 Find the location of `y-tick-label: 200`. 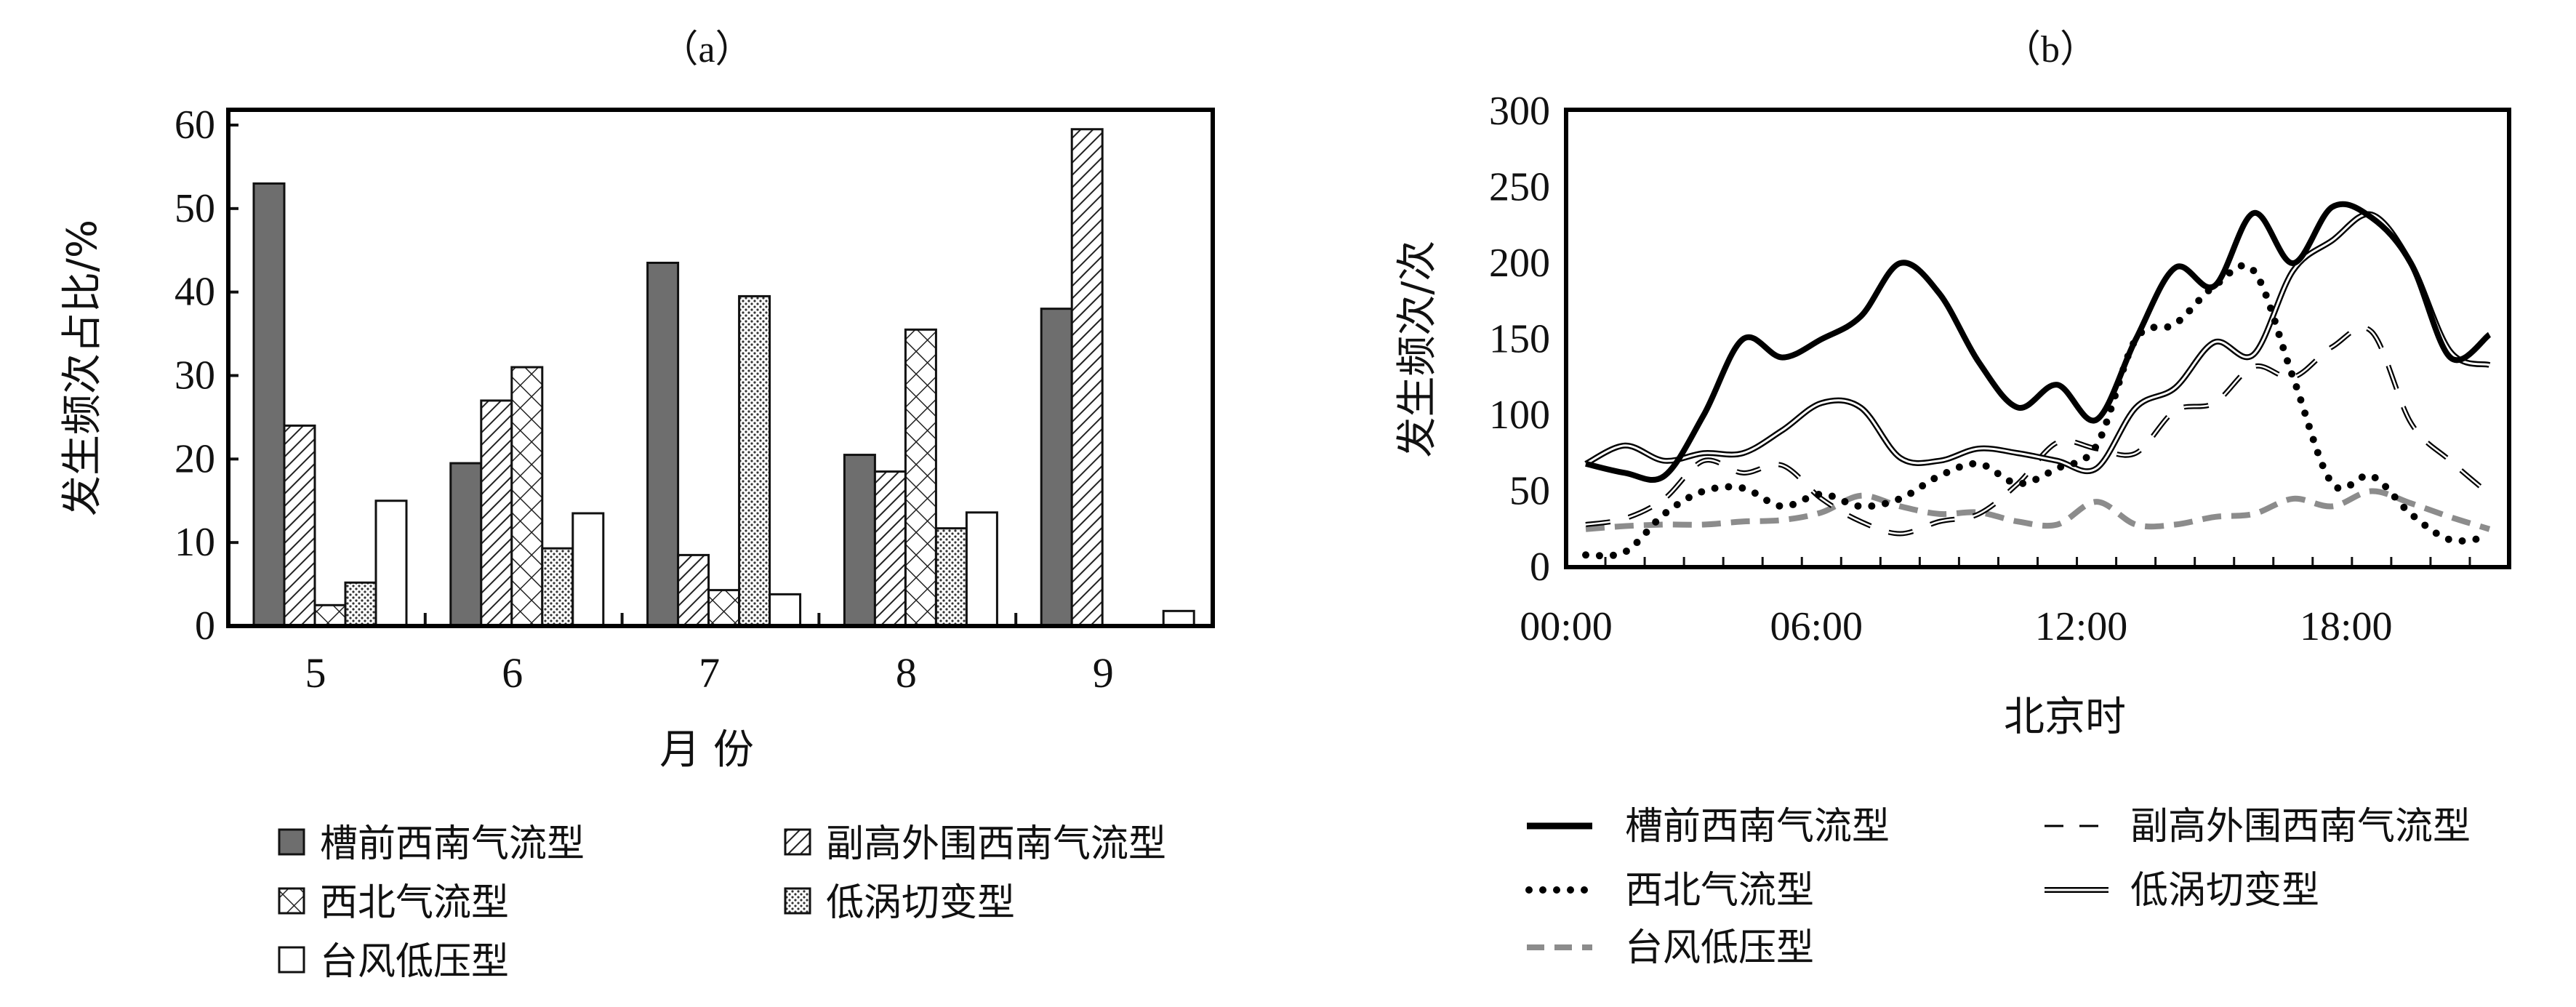

y-tick-label: 200 is located at coordinates (1519, 263).